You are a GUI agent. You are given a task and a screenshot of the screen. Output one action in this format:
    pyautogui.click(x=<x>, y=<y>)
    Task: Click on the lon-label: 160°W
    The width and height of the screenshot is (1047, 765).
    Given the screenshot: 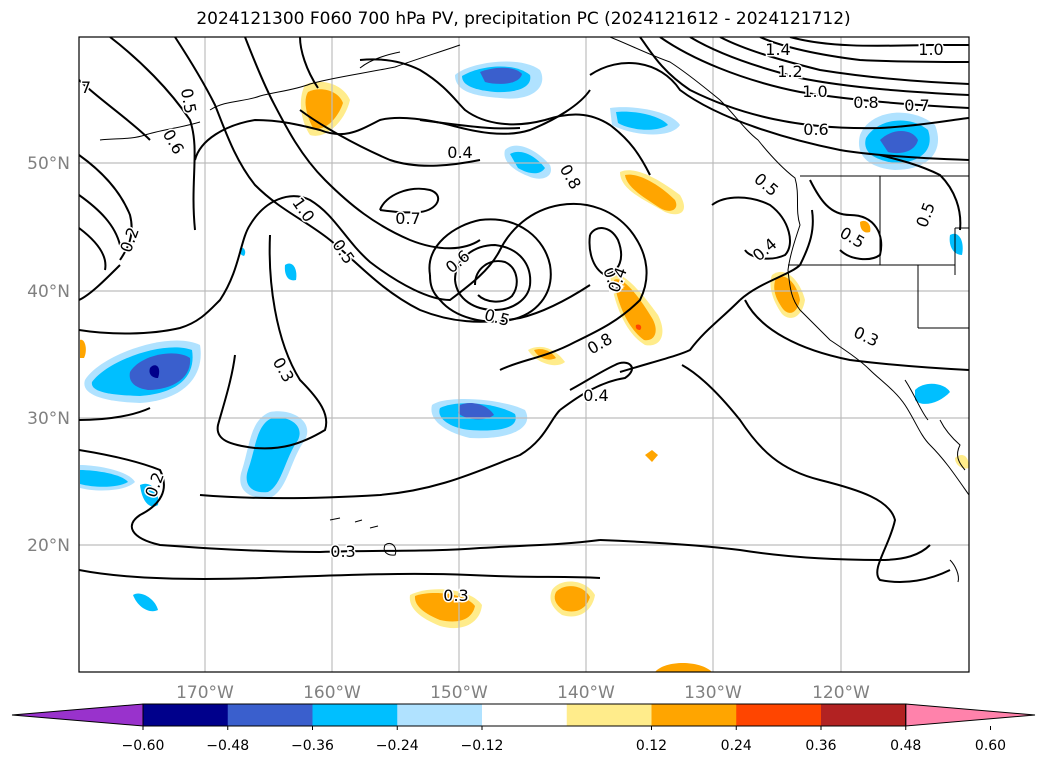 What is the action you would take?
    pyautogui.click(x=332, y=693)
    